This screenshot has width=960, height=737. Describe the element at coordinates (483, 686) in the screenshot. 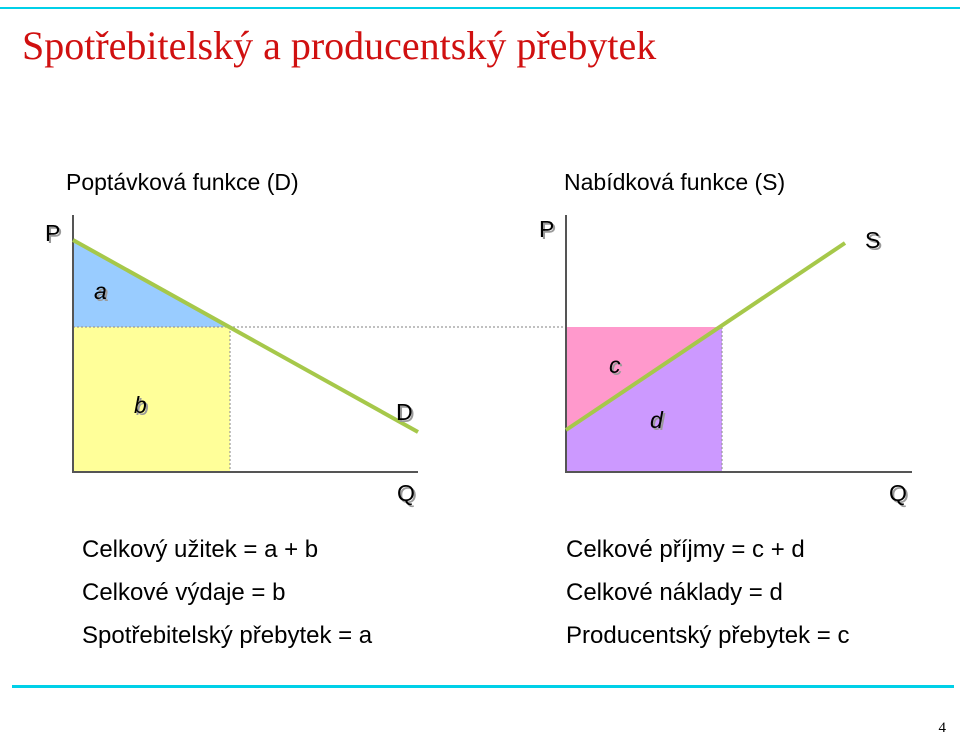

I see `bottom-divider` at that location.